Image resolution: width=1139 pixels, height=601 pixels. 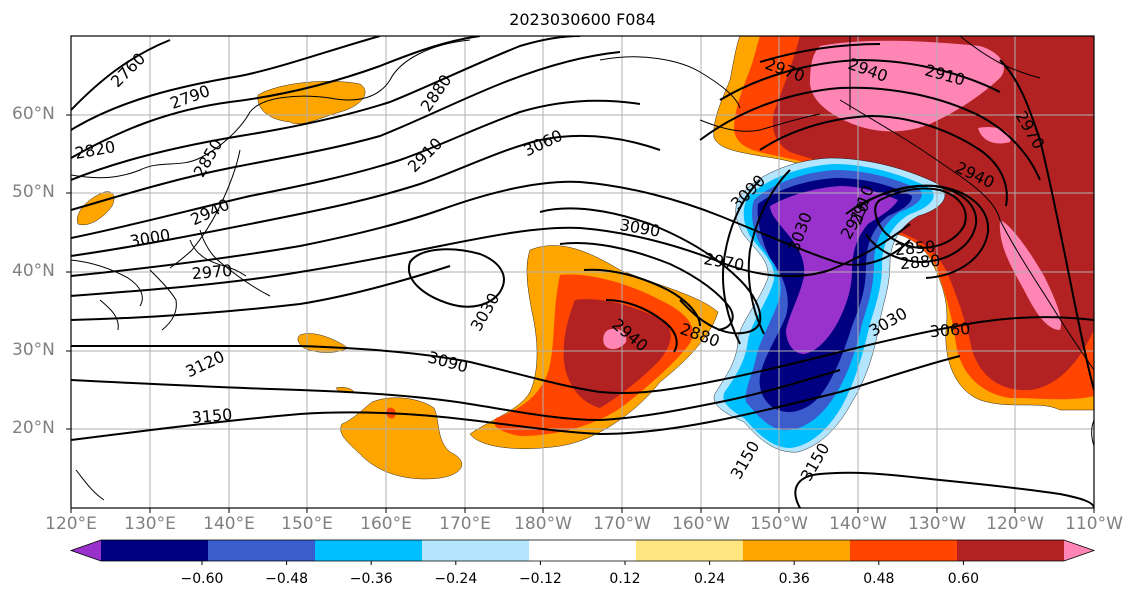 What do you see at coordinates (1094, 524) in the screenshot?
I see `lon-label: 110°W` at bounding box center [1094, 524].